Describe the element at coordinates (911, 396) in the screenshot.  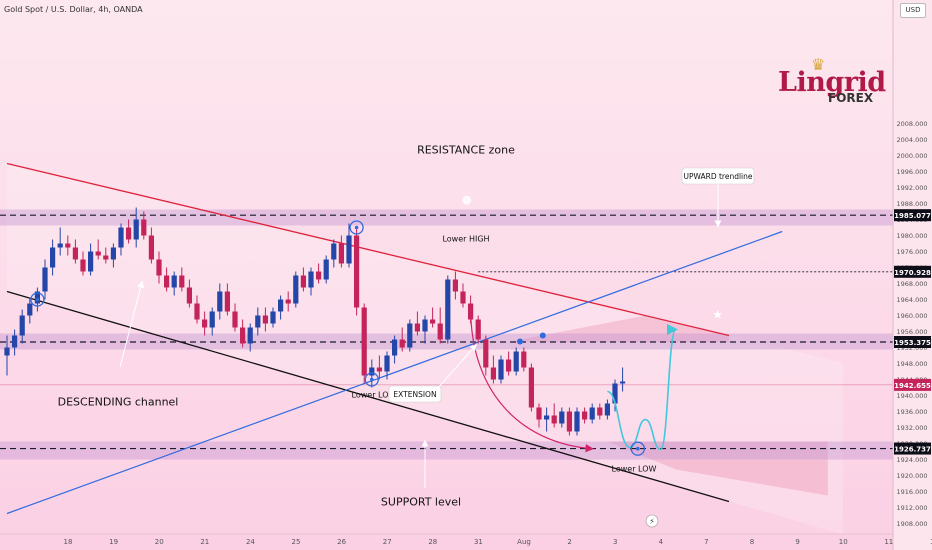
I see `y-tick-label: 1940.000` at that location.